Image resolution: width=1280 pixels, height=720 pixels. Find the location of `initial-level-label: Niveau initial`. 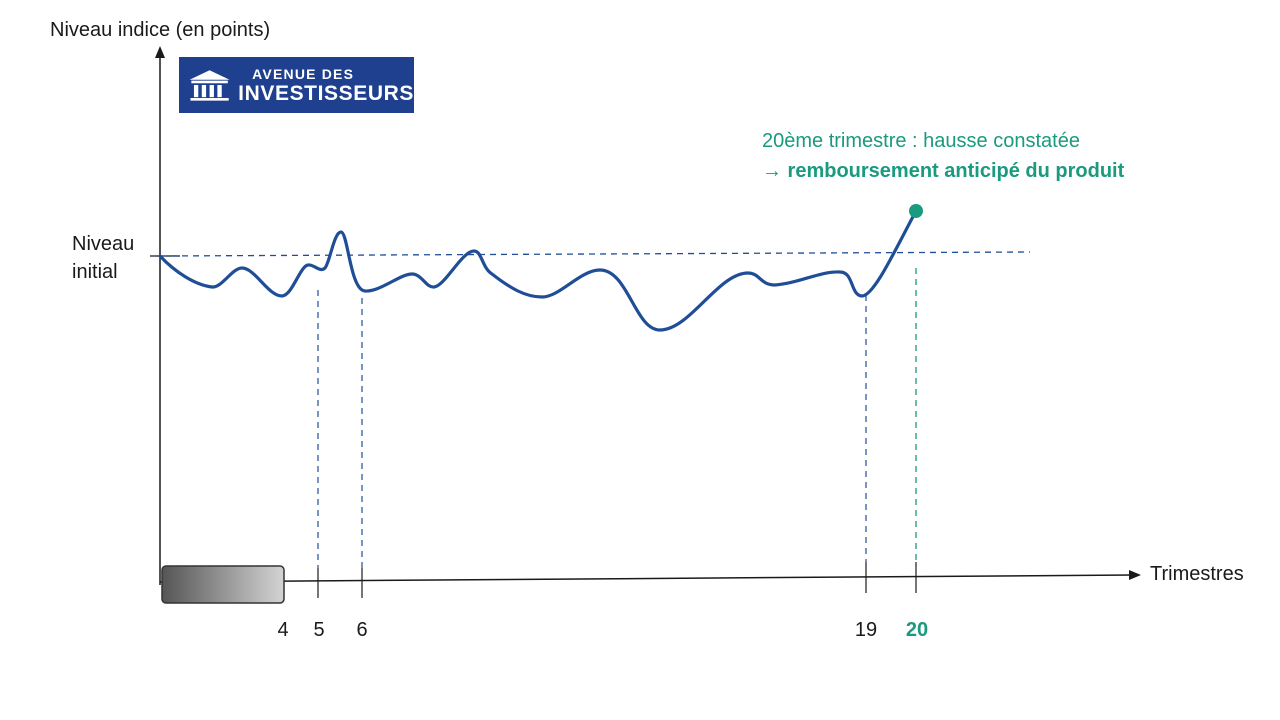

initial-level-label: Niveau initial is located at coordinates (103, 258).